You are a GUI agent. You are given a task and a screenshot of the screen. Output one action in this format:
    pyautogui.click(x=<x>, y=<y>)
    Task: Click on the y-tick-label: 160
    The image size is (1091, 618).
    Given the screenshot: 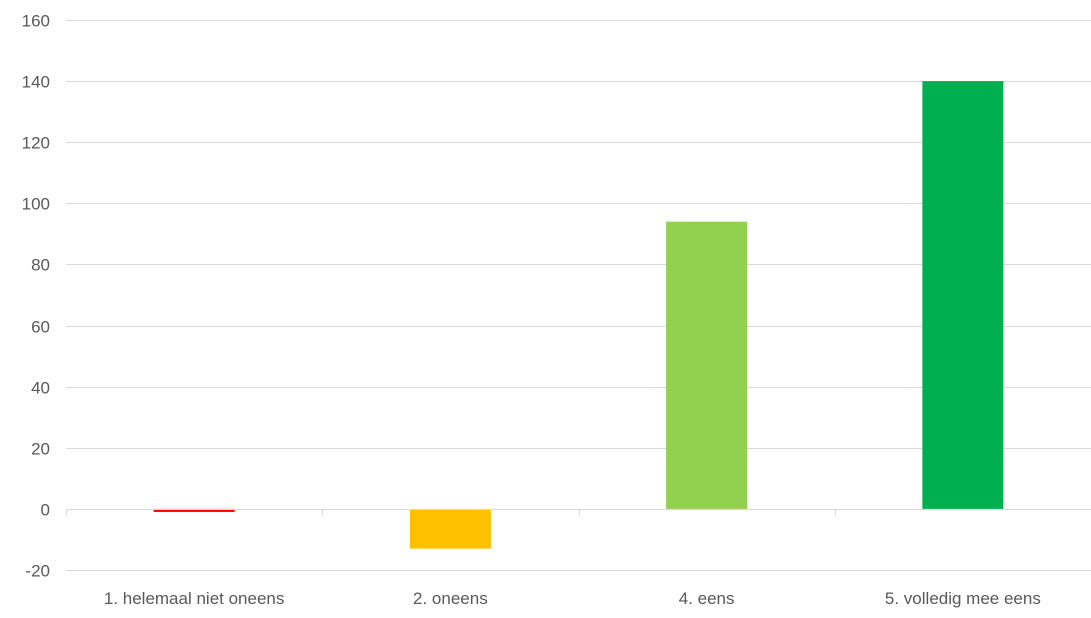 What is the action you would take?
    pyautogui.click(x=36, y=21)
    